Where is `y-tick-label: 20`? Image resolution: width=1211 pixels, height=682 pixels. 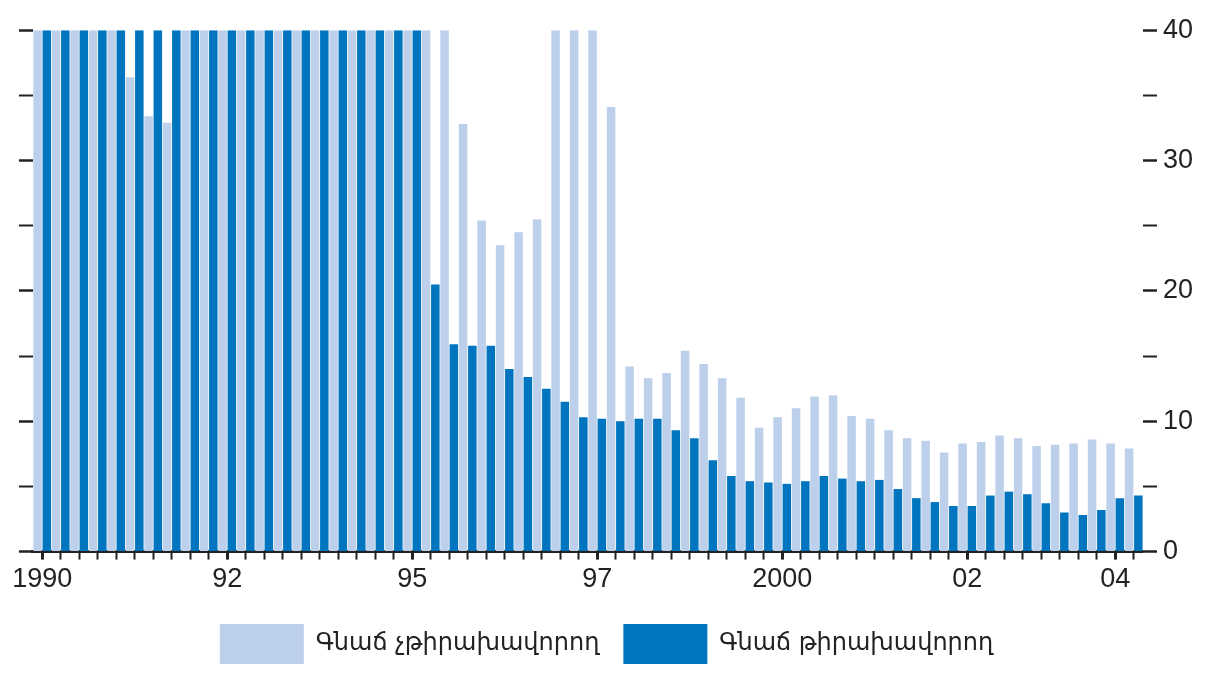 y-tick-label: 20 is located at coordinates (1178, 289).